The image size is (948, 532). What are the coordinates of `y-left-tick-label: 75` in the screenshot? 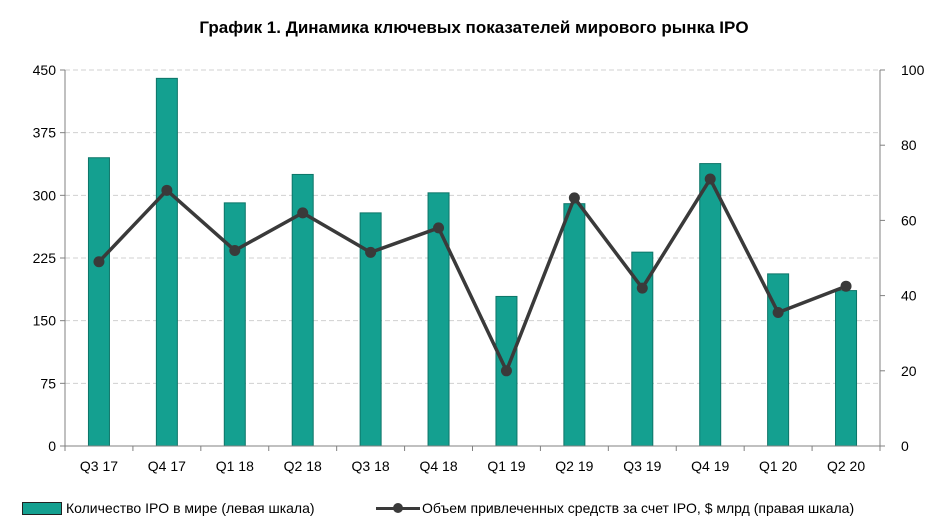 It's located at (48, 383).